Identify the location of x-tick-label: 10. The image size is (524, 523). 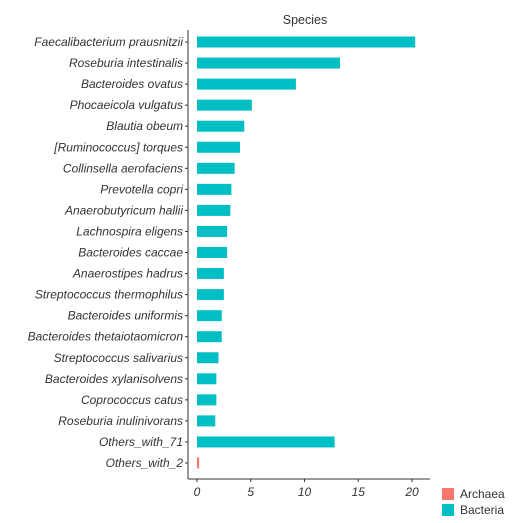
(305, 492).